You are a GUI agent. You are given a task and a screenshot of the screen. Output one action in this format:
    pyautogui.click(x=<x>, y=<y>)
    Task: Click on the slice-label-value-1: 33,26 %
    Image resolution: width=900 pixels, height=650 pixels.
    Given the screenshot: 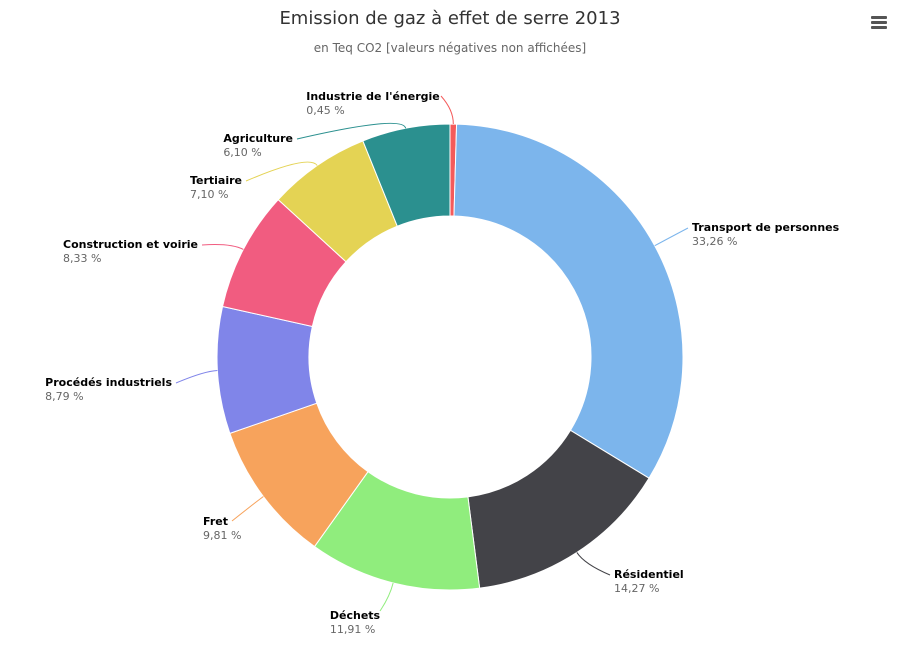 What is the action you would take?
    pyautogui.click(x=714, y=241)
    